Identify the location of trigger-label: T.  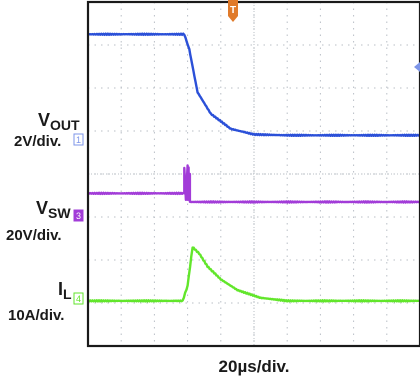
(233, 10).